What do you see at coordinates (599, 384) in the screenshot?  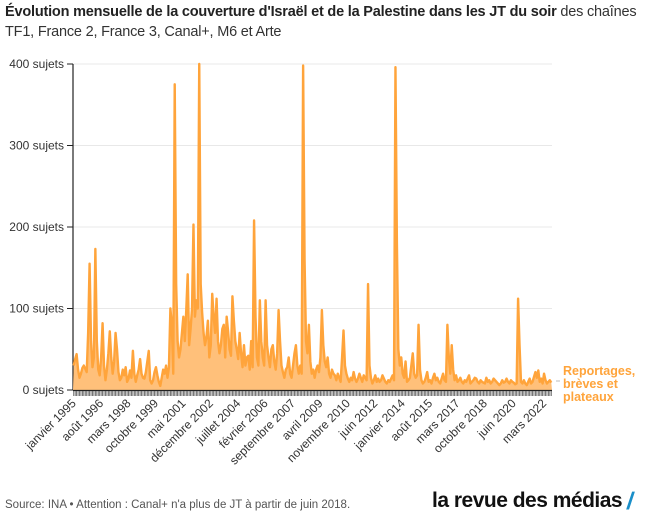 I see `series-legend-label: Reportages, brèves et plateaux` at bounding box center [599, 384].